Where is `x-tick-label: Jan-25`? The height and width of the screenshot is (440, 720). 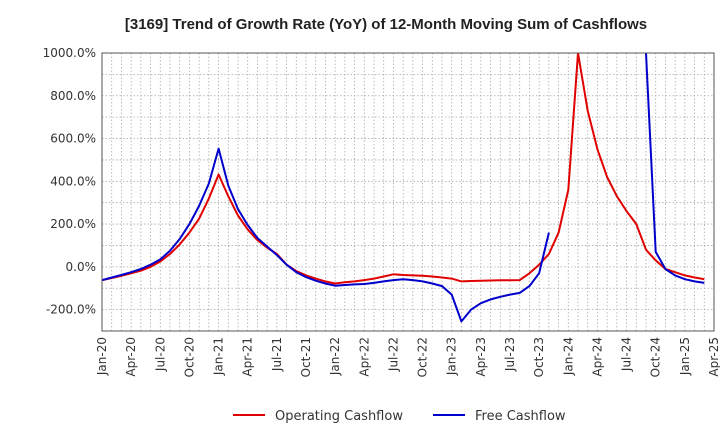
x-tick-label: Jan-25 is located at coordinates (685, 356).